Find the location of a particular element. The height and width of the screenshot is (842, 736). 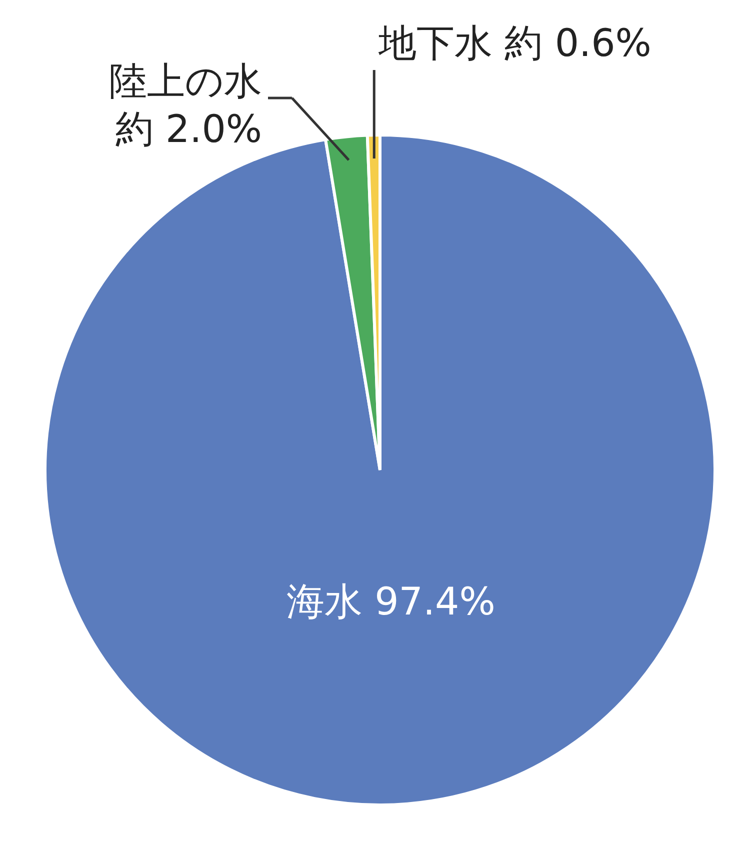

slice-label: 地下水 約 0.6% is located at coordinates (515, 43).